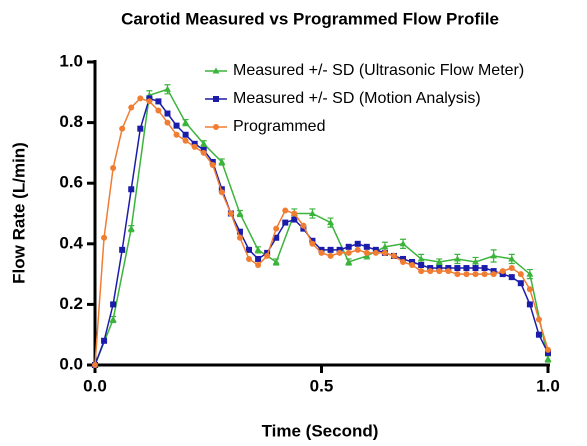 This screenshot has height=446, width=587. I want to click on legend-label: Measured +/- SD (Ultrasonic Flow Meter), so click(378, 70).